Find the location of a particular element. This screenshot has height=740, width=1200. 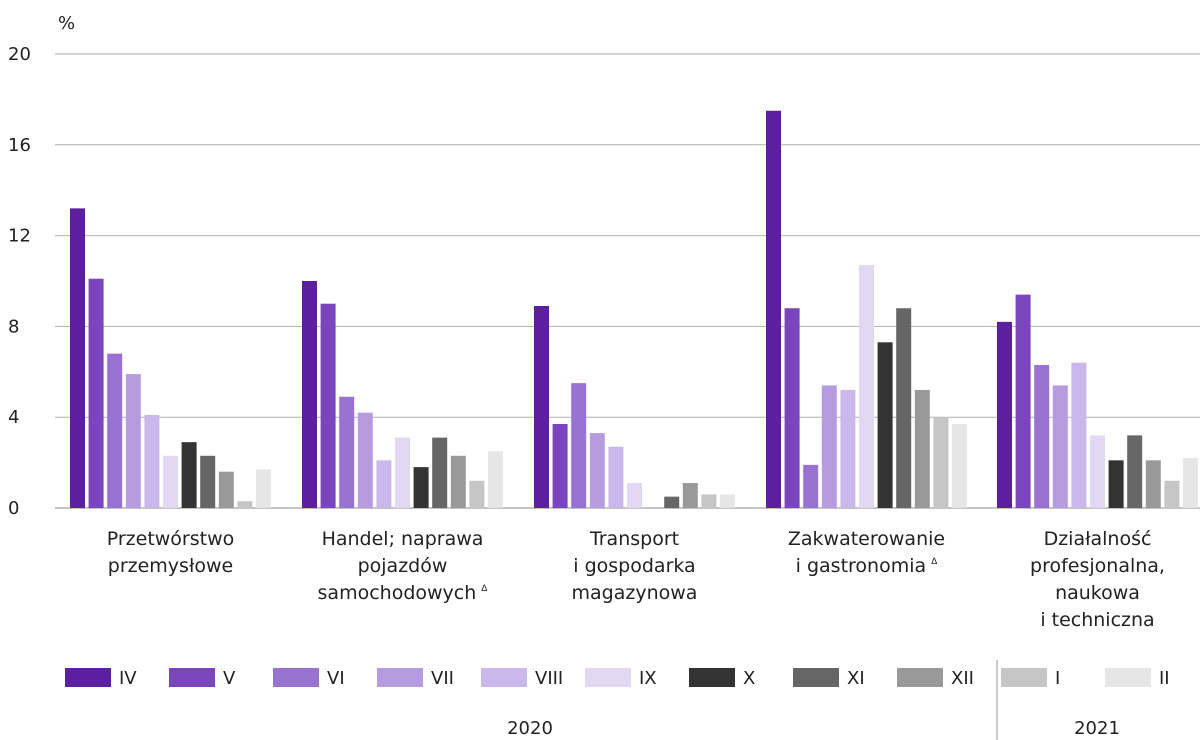

category-label: i techniczna is located at coordinates (1097, 620).